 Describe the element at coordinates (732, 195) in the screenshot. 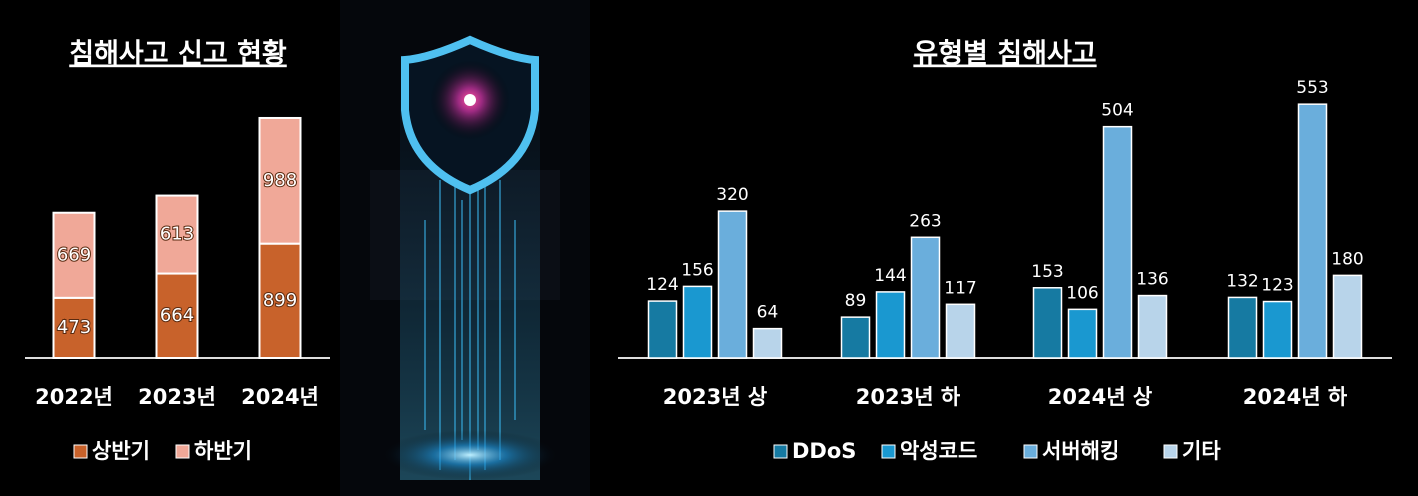

I see `data-label: 320` at that location.